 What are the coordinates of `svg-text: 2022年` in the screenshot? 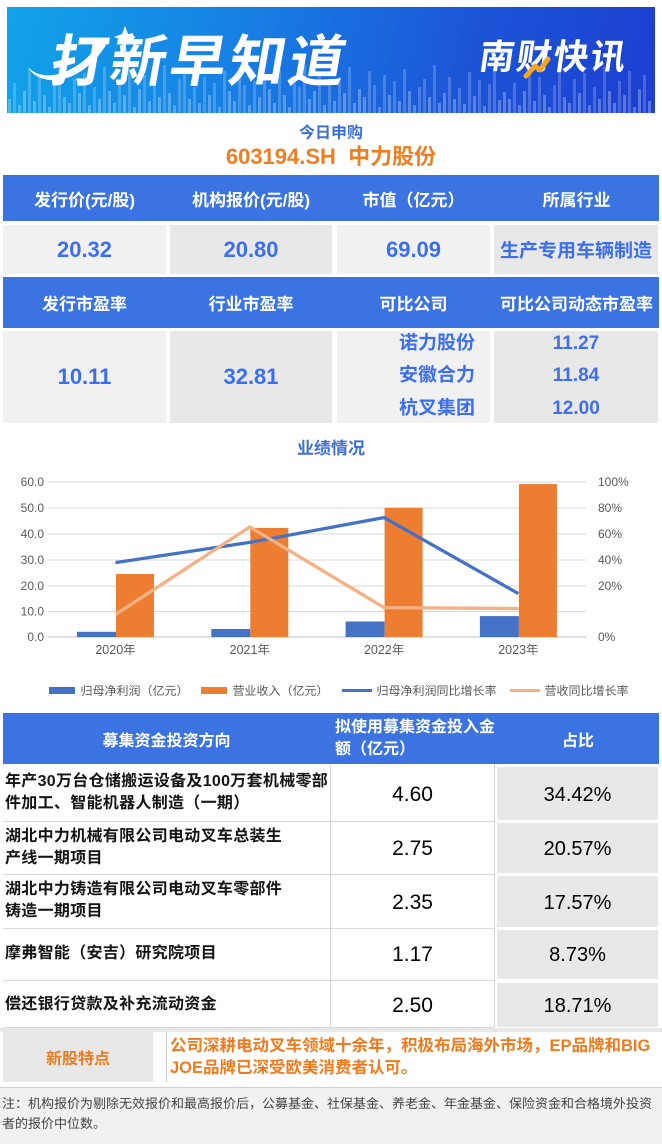 It's located at (384, 650).